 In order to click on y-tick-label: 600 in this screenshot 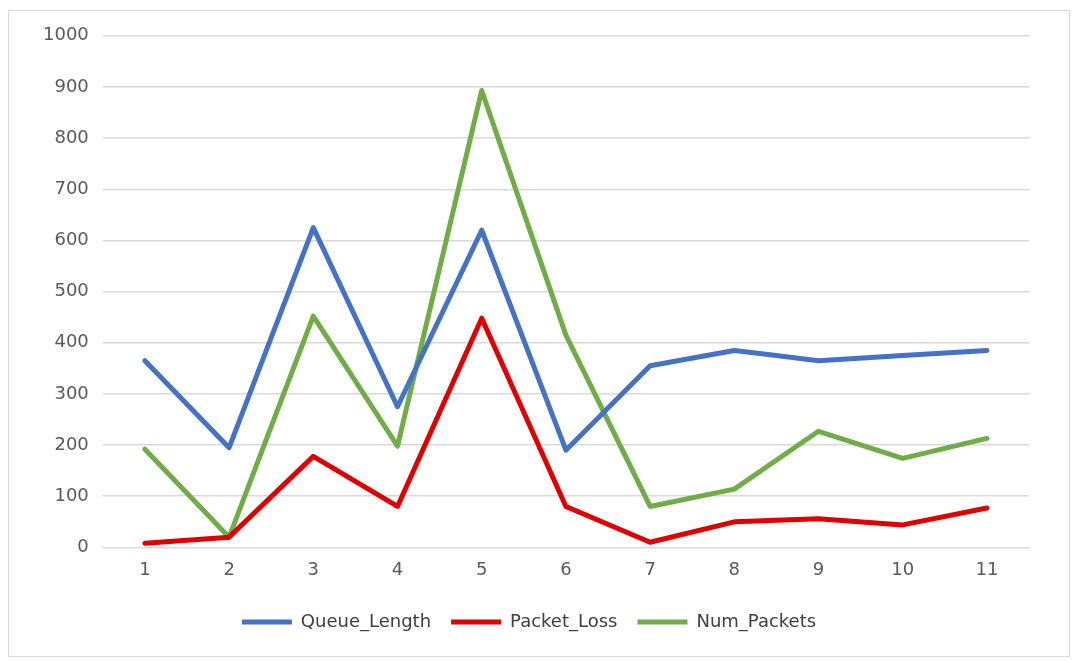, I will do `click(71, 239)`.